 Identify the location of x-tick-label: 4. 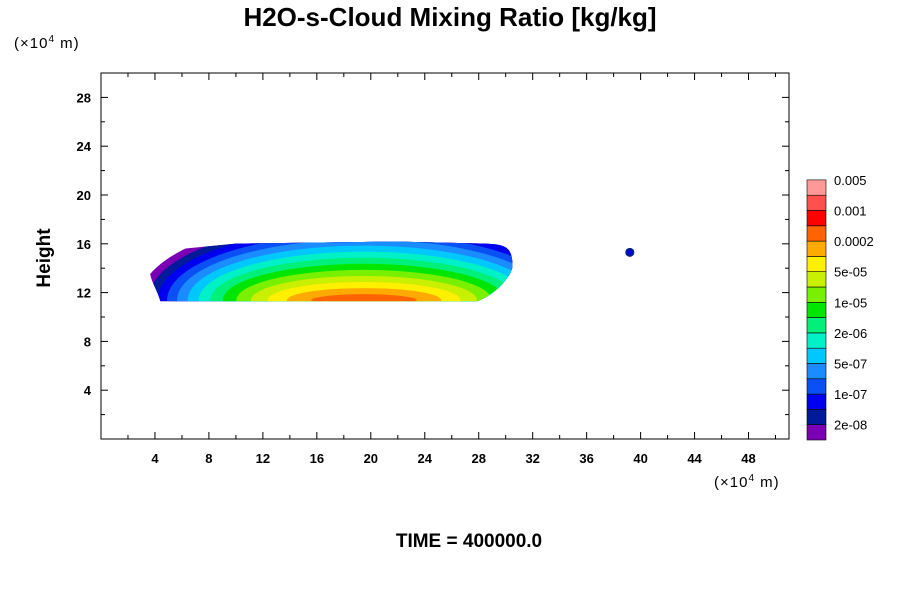
(155, 458).